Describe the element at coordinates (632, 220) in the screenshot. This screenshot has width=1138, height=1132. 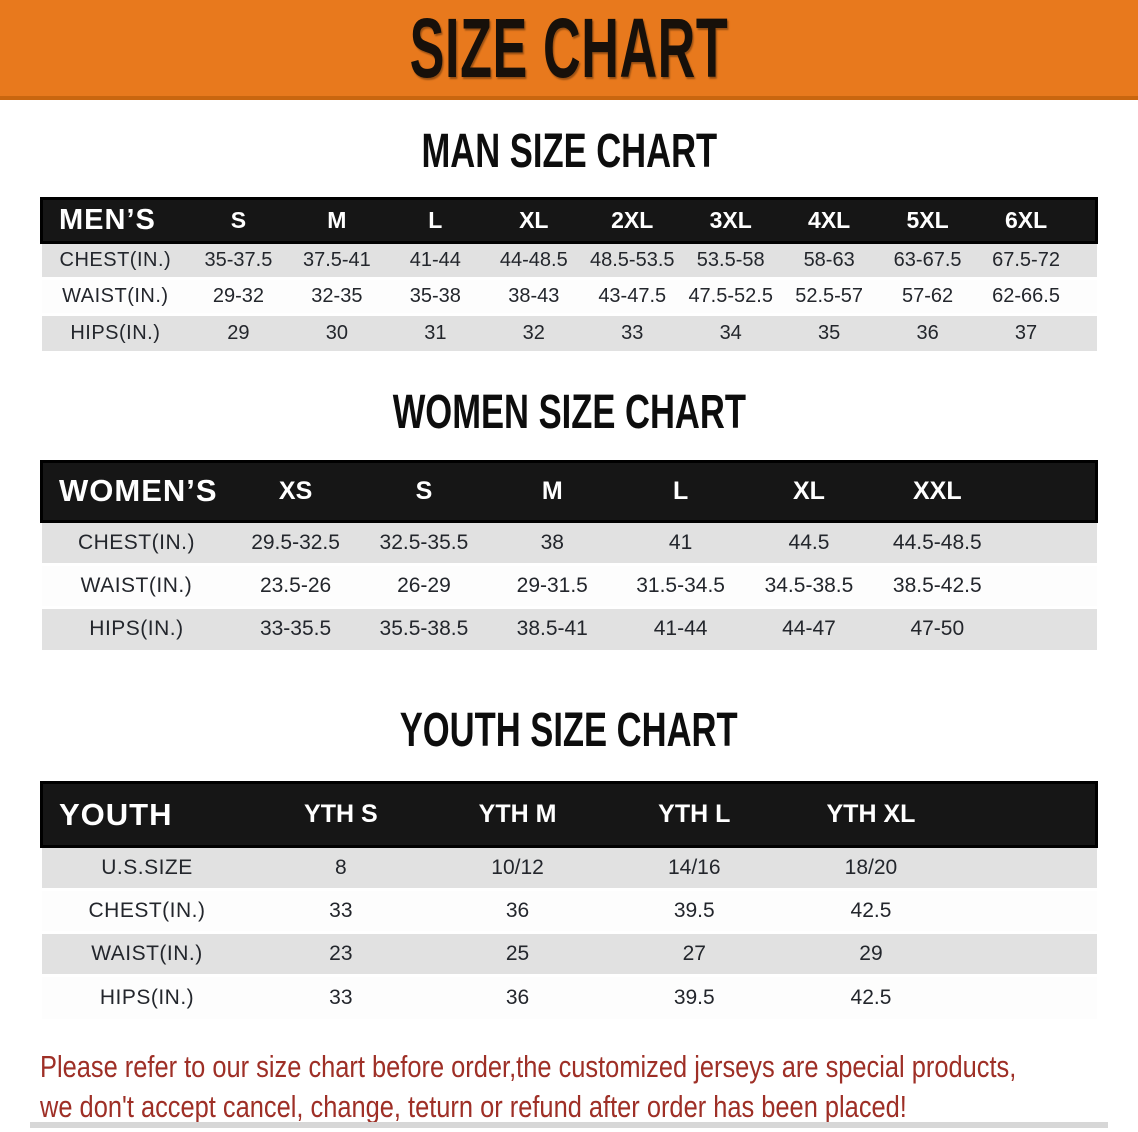
I see `column-header: 2XL` at that location.